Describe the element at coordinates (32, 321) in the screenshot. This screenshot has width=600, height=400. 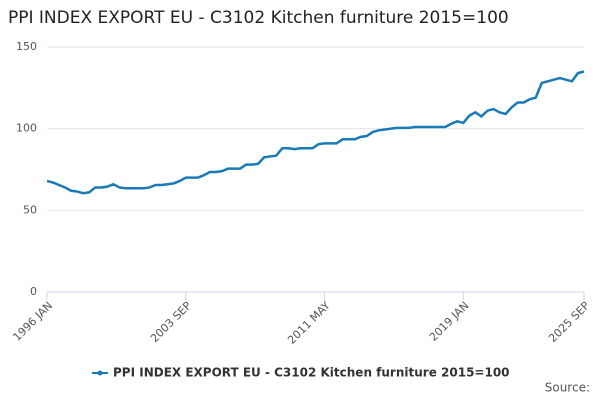
I see `x-tick-label: 1996 JAN` at that location.